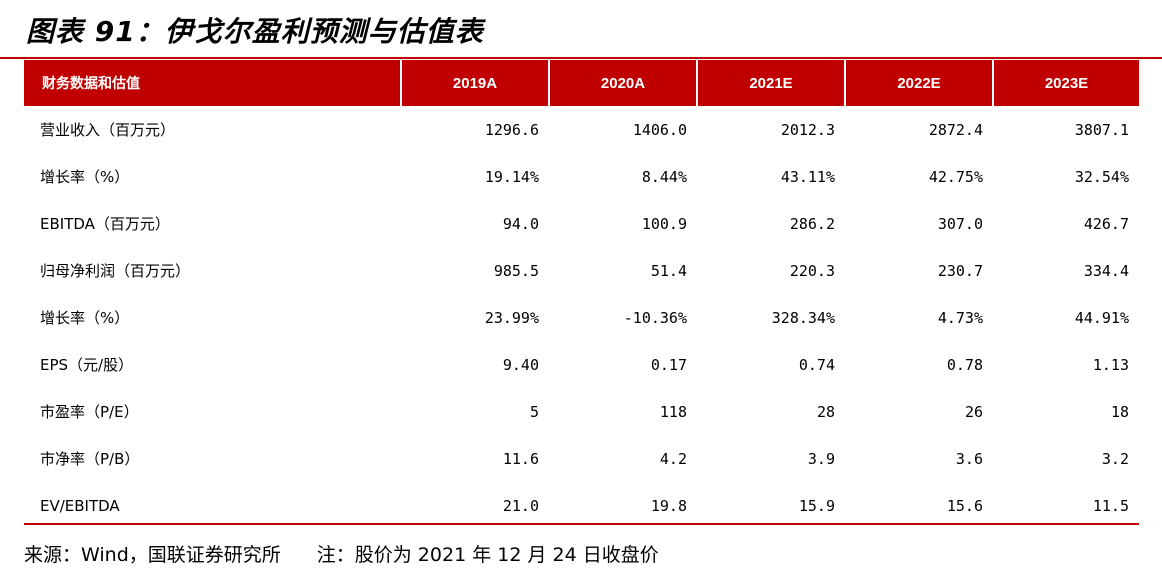 This screenshot has height=581, width=1162. I want to click on value-cell: 11.6, so click(520, 458).